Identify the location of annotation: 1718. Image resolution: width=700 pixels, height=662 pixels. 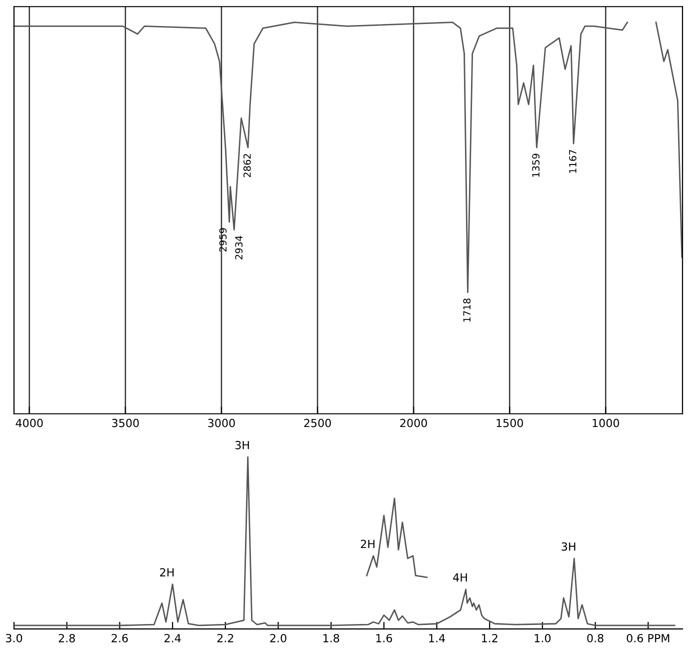
(467, 310).